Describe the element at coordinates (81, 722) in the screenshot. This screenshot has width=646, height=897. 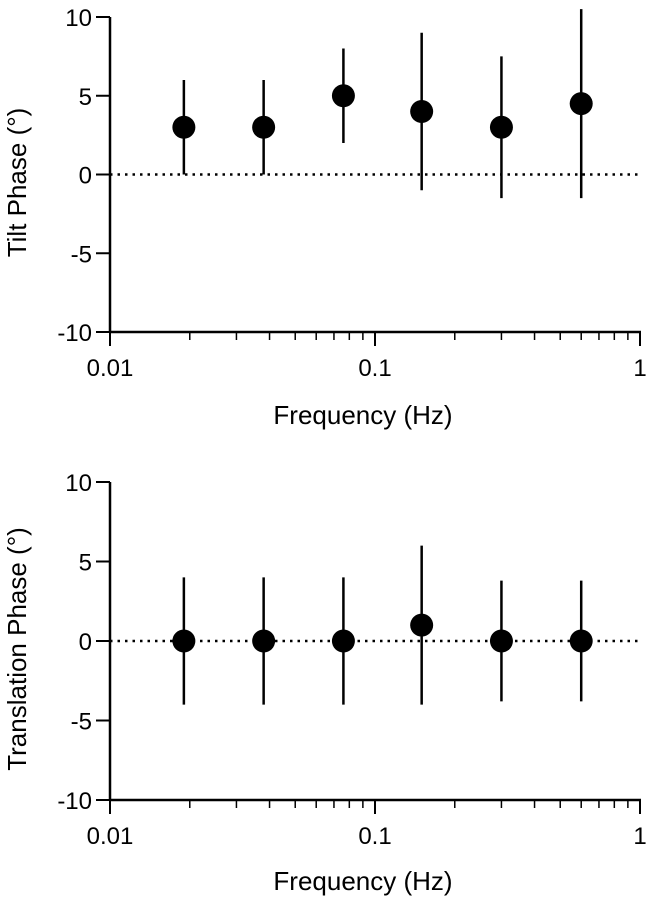
I see `translation-y-tick-label: -5` at that location.